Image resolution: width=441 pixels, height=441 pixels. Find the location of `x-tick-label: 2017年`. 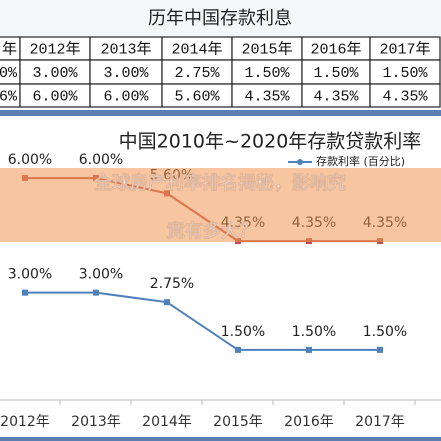

x-tick-label: 2017年 is located at coordinates (380, 422).